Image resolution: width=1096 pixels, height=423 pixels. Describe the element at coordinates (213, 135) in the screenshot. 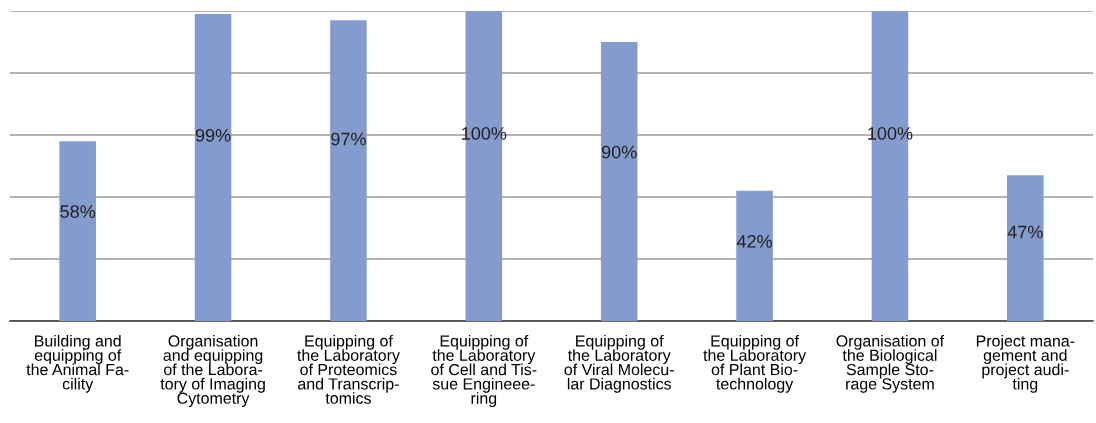

I see `data-label: 99%` at that location.